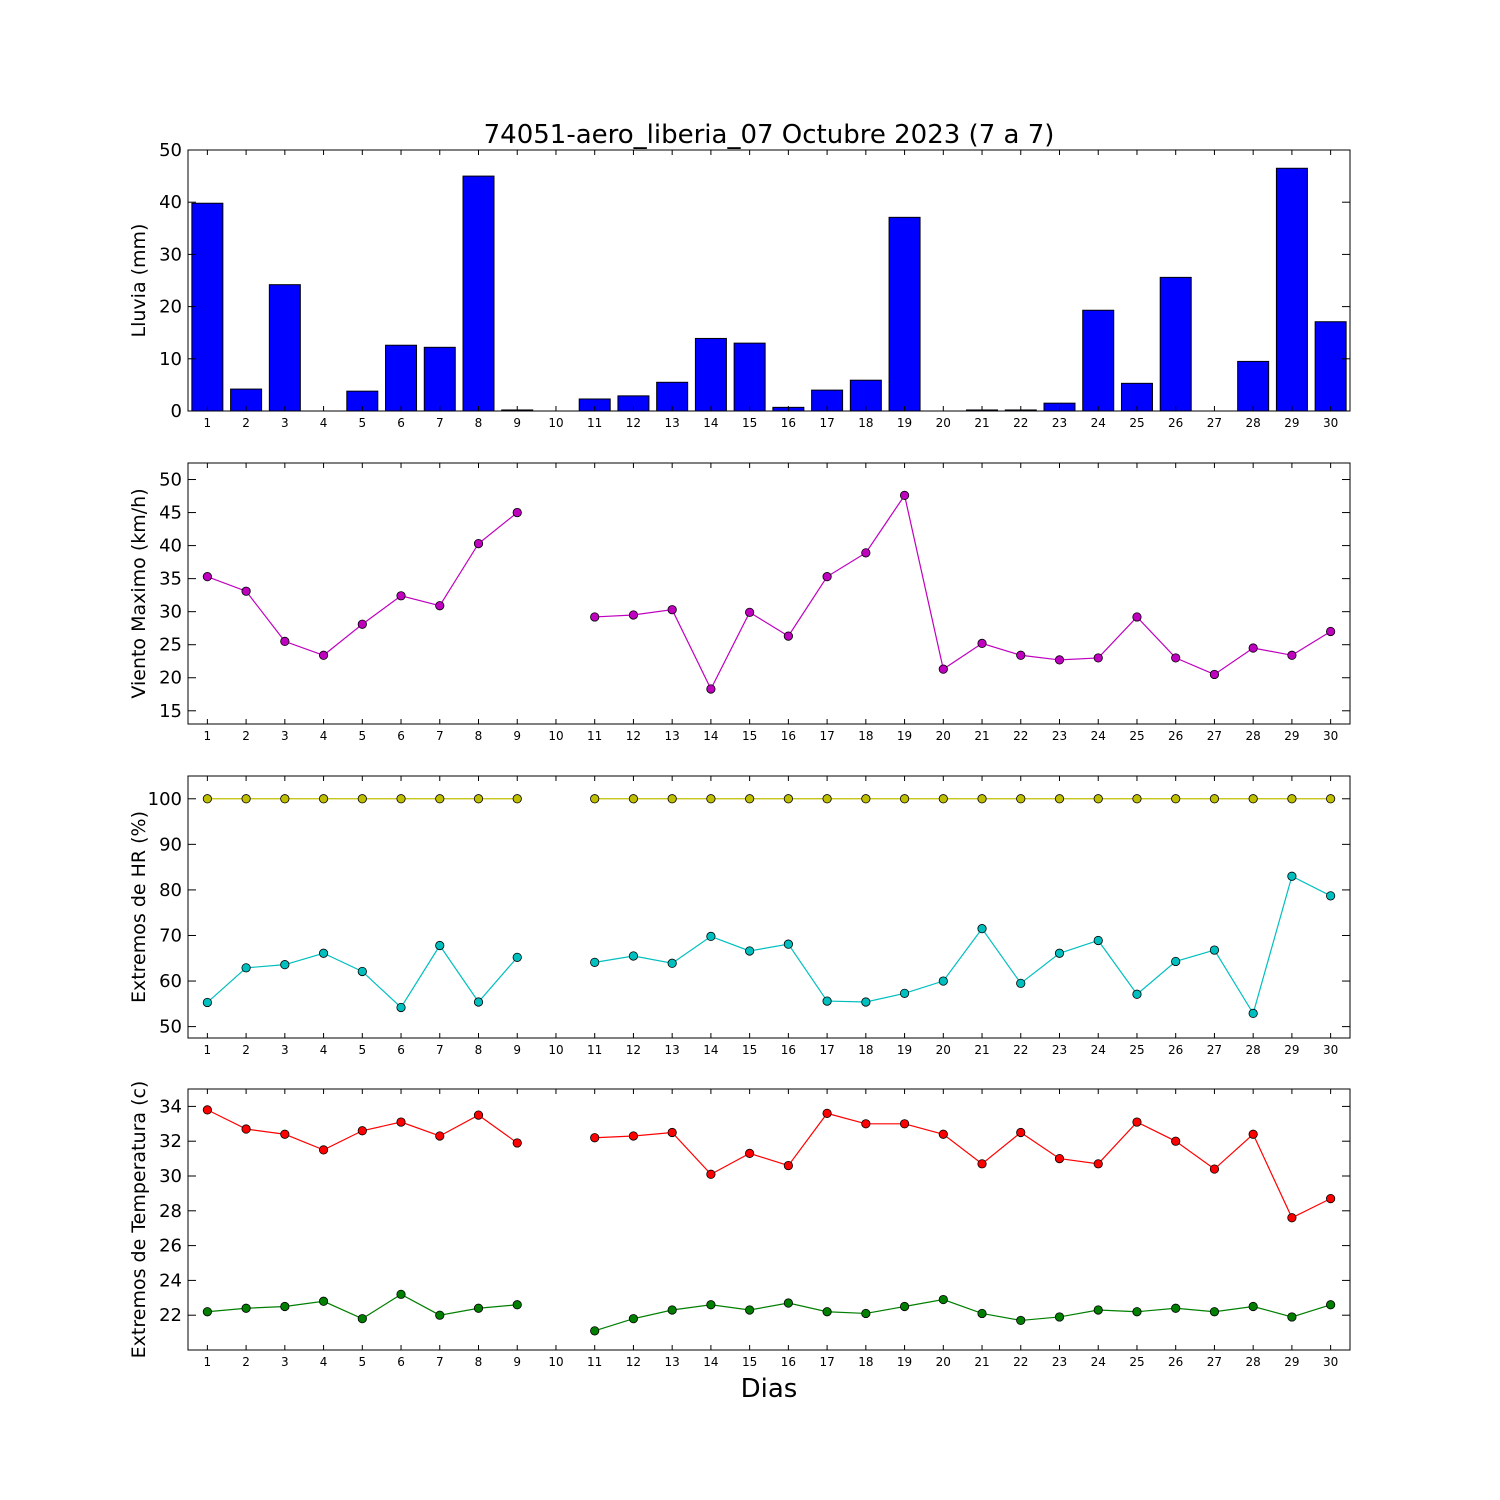 Image resolution: width=1500 pixels, height=1500 pixels. I want to click on x-tick-label: 16, so click(788, 1050).